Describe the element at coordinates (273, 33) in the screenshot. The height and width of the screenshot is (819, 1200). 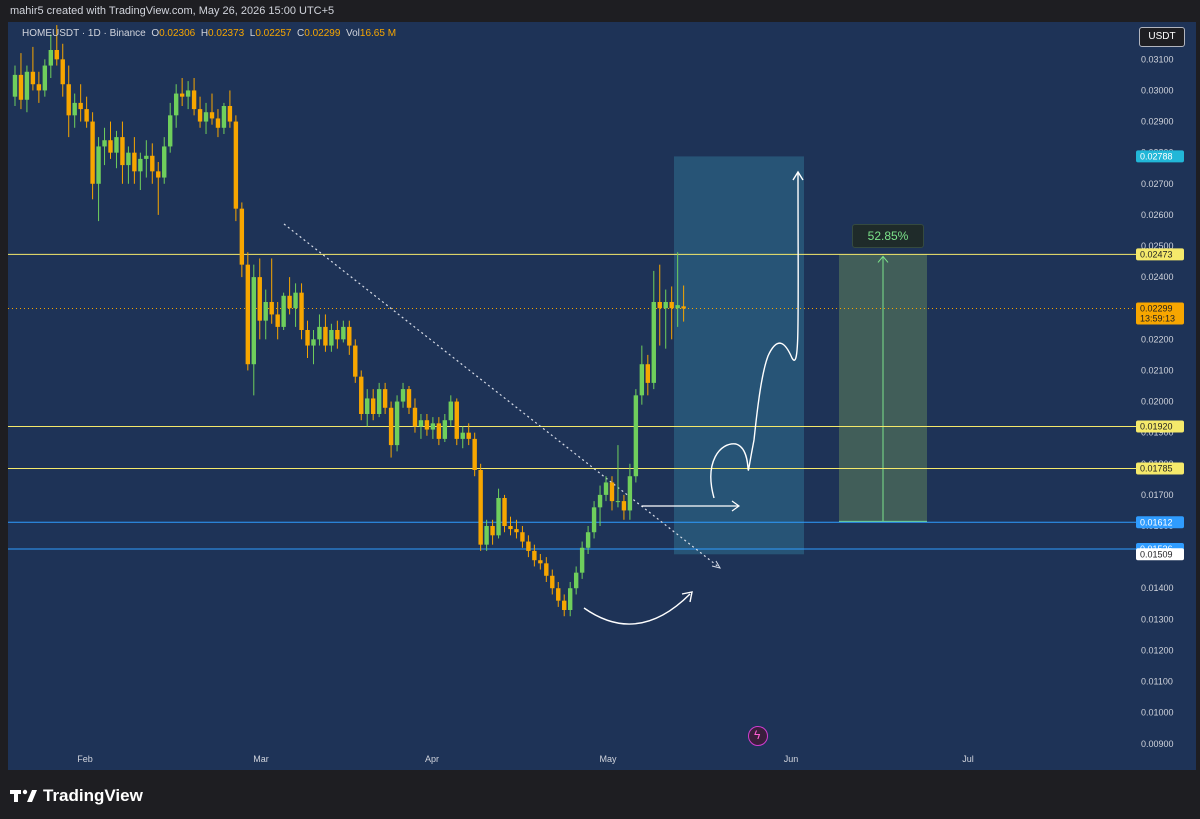
I see `low-value: 0.02257` at that location.